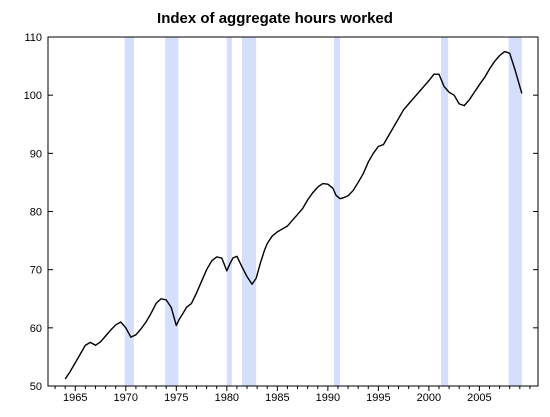 The width and height of the screenshot is (550, 417). I want to click on x-tick-label: 1970, so click(126, 398).